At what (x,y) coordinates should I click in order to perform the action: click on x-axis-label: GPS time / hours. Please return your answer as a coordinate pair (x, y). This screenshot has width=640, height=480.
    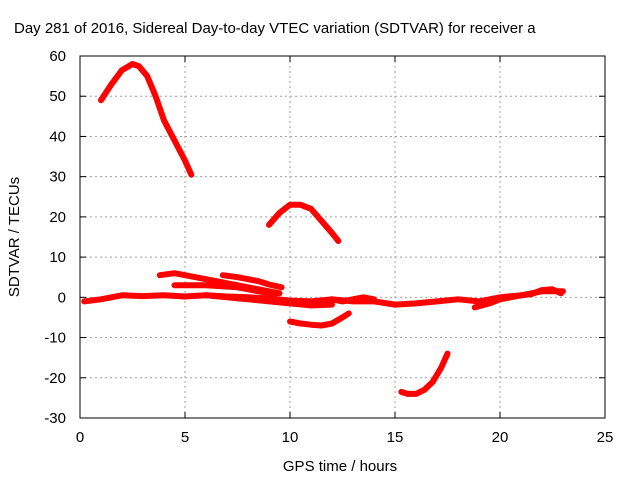
    Looking at the image, I should click on (340, 466).